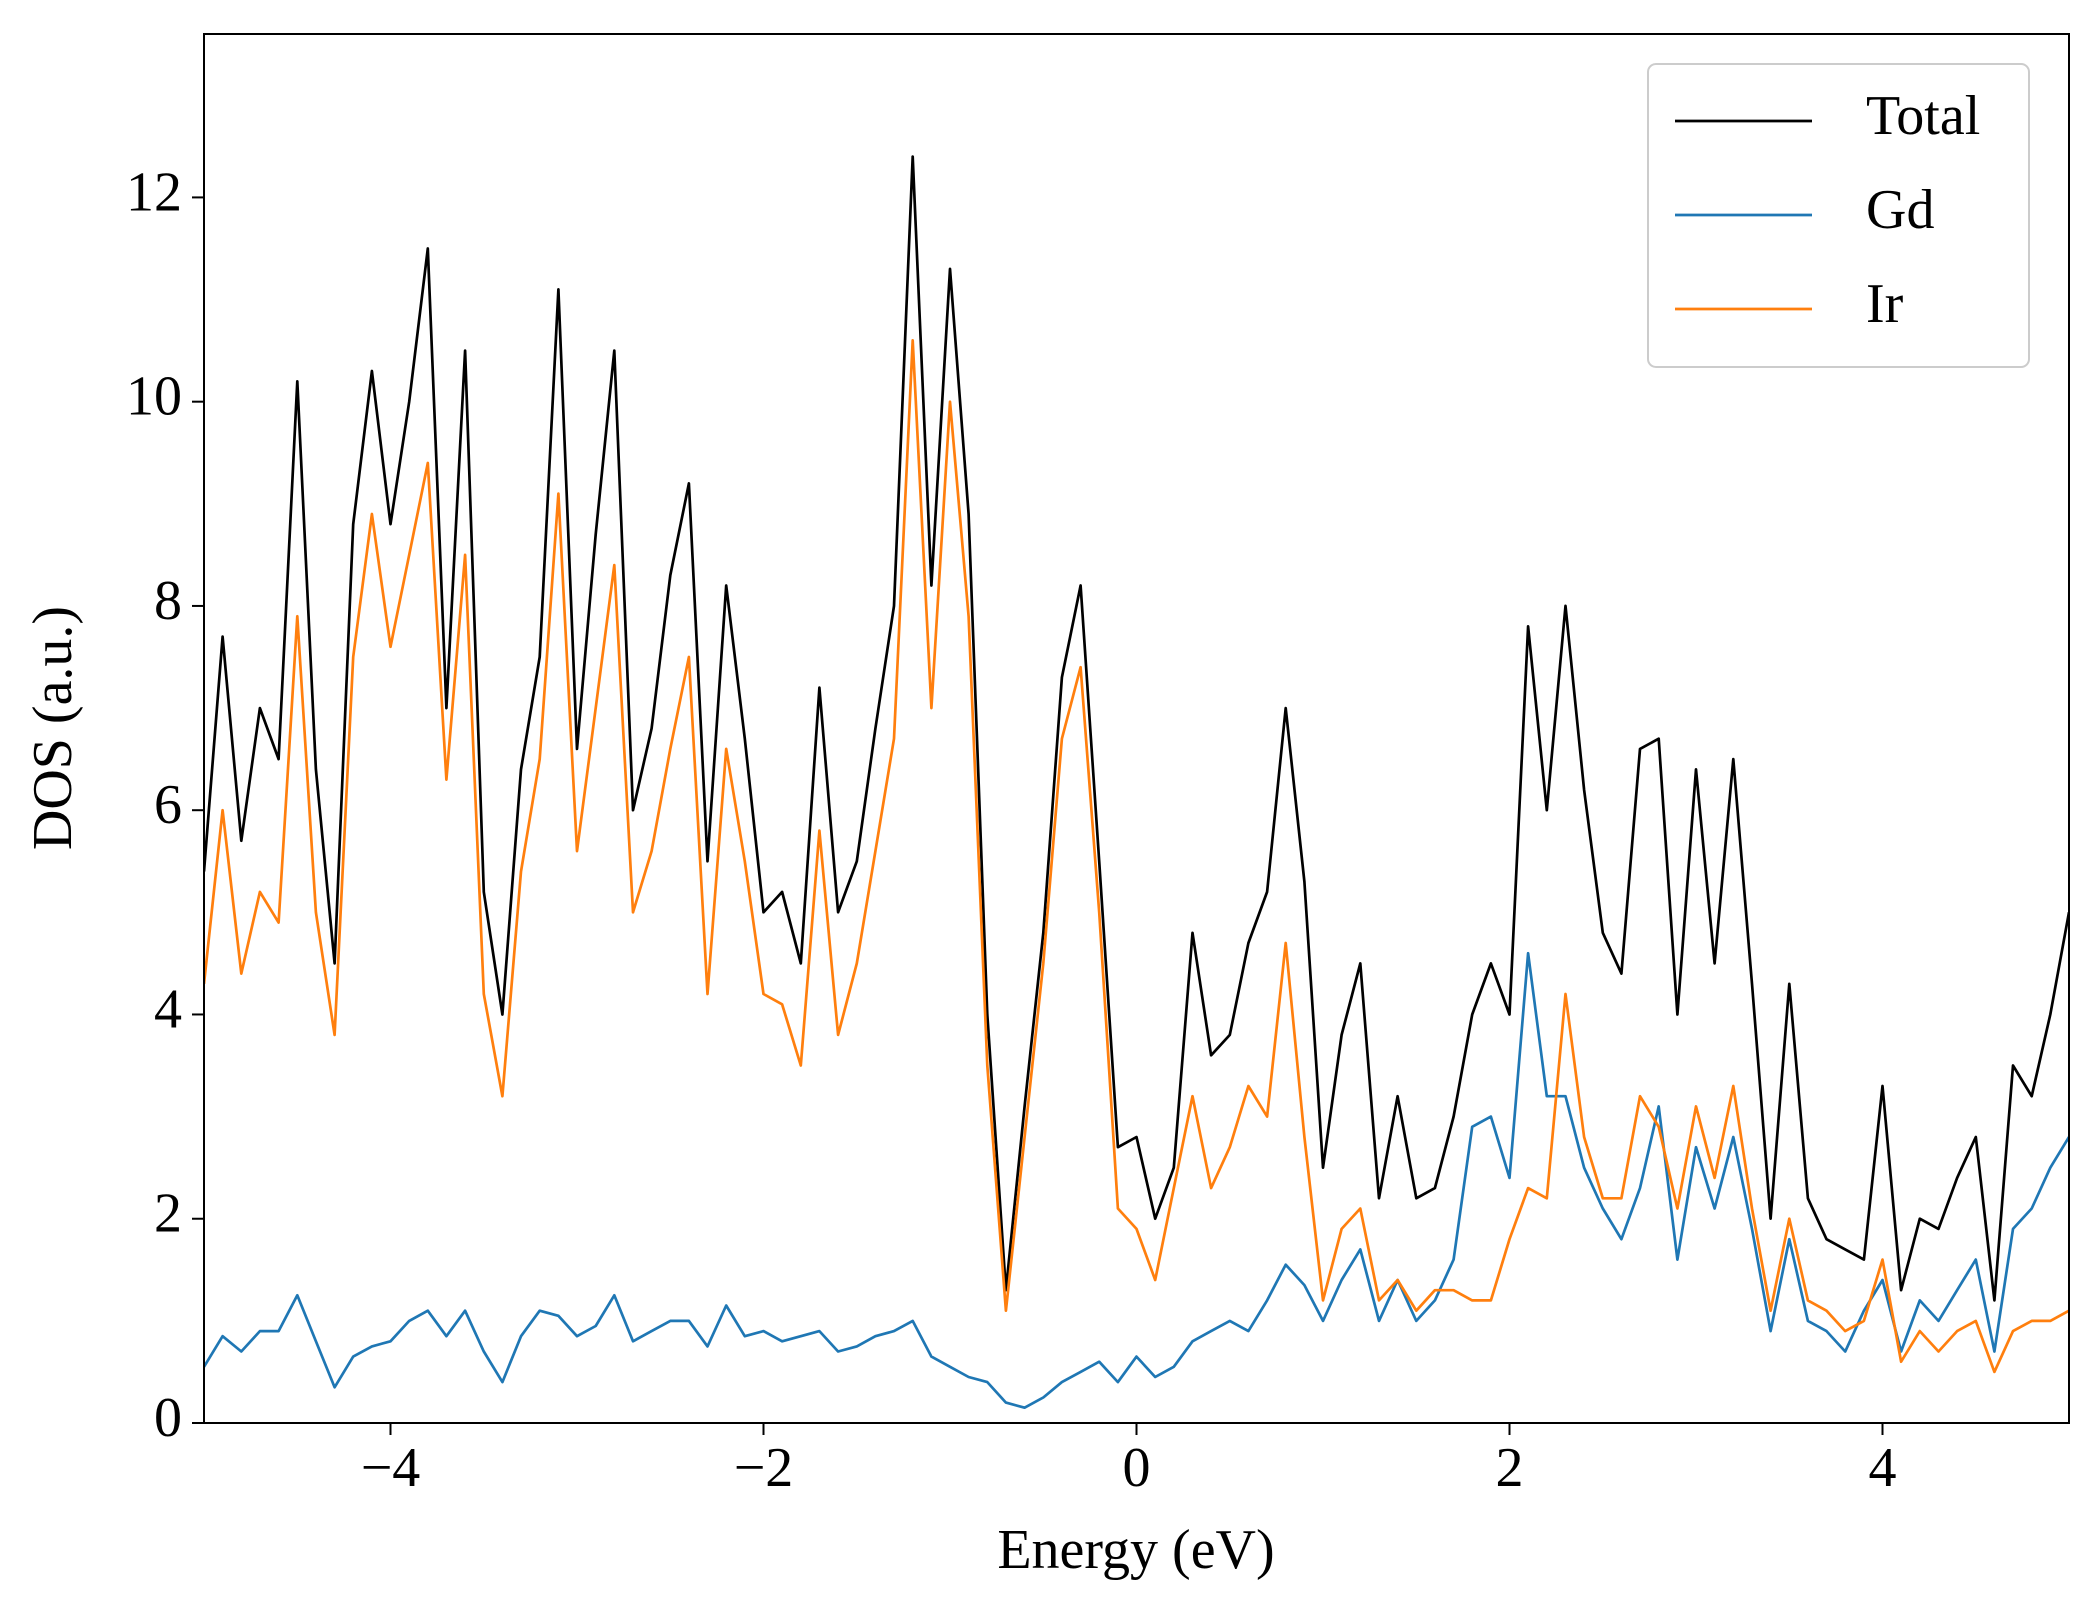  I want to click on x-tick-label: 4, so click(1883, 1468).